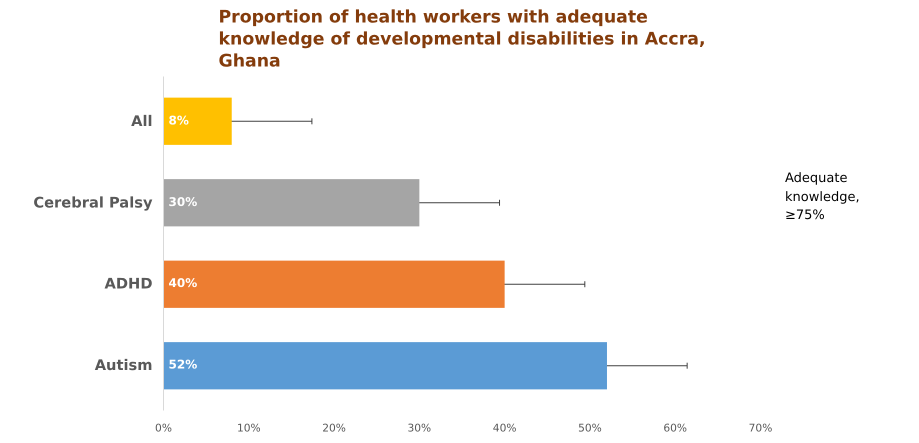  What do you see at coordinates (163, 428) in the screenshot?
I see `x-tick-label: 0%` at bounding box center [163, 428].